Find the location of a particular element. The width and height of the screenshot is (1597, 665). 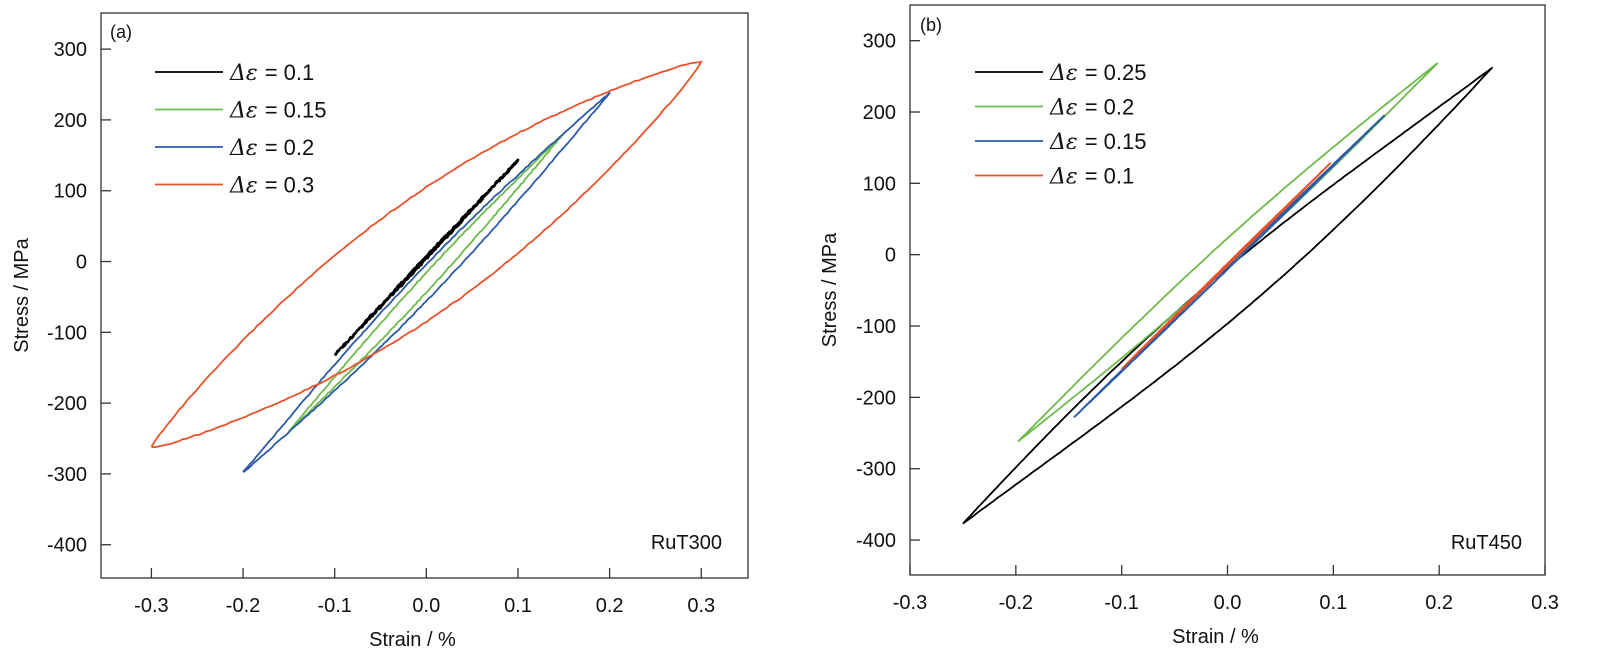

legend-value: = 0.25 is located at coordinates (1116, 72).